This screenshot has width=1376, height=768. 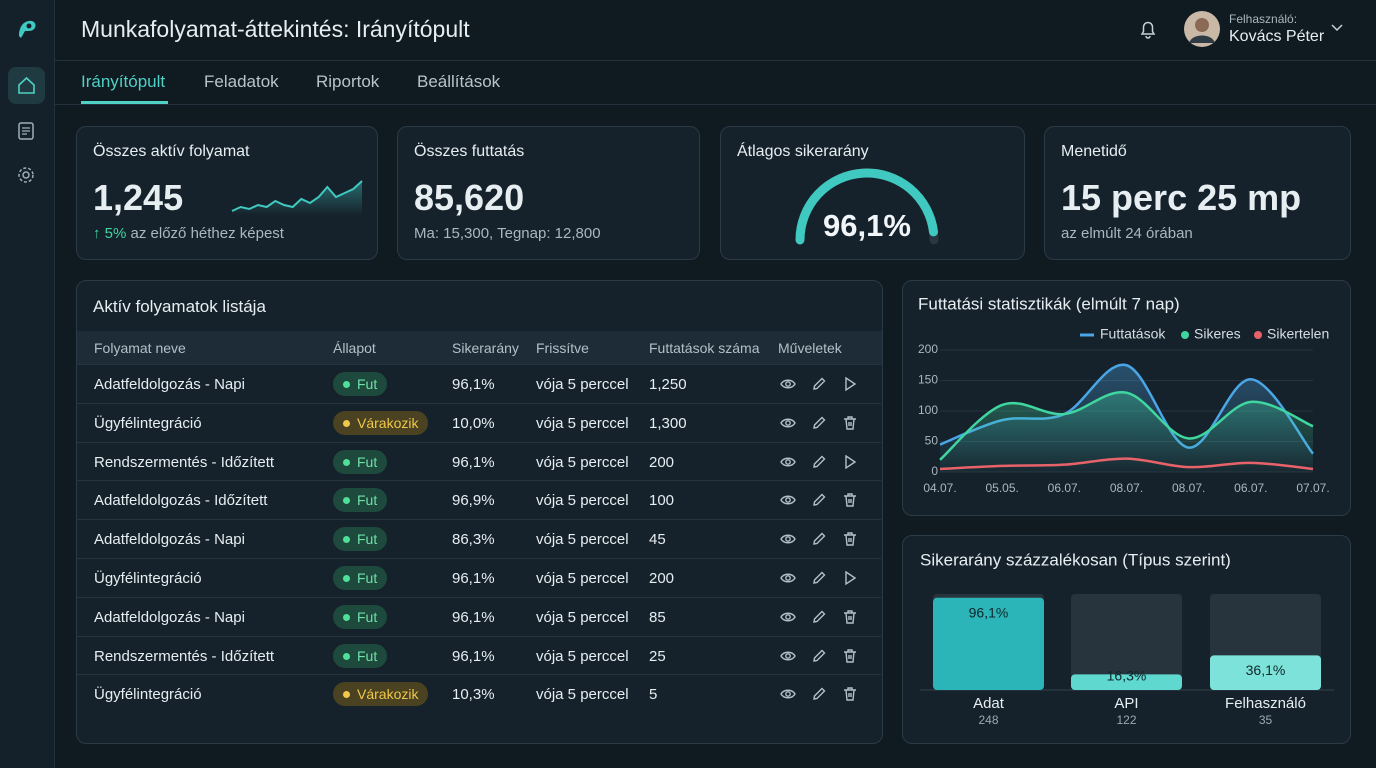 I want to click on count-label: 248, so click(x=988, y=720).